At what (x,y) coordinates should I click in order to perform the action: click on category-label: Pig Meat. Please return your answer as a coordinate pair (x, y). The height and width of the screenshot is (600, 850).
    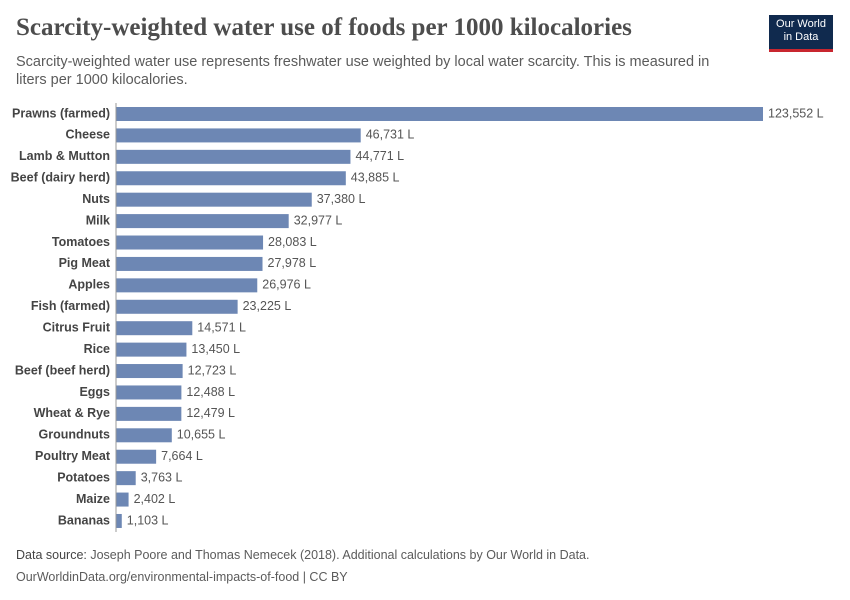
    Looking at the image, I should click on (85, 263).